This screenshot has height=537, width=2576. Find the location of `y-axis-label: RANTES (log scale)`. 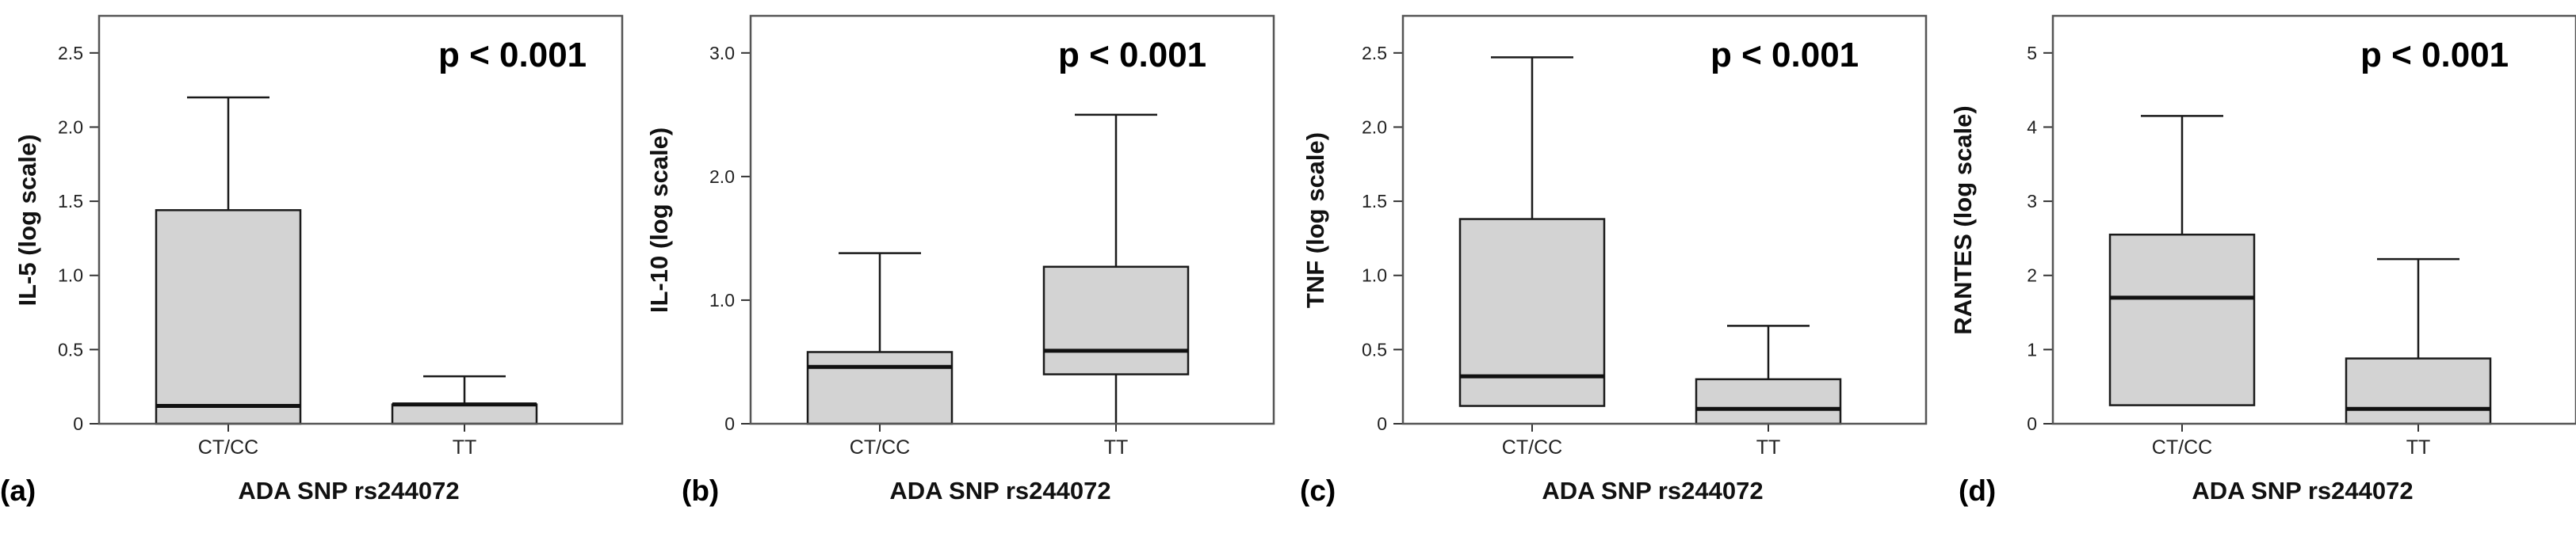

y-axis-label: RANTES (log scale) is located at coordinates (1963, 219).